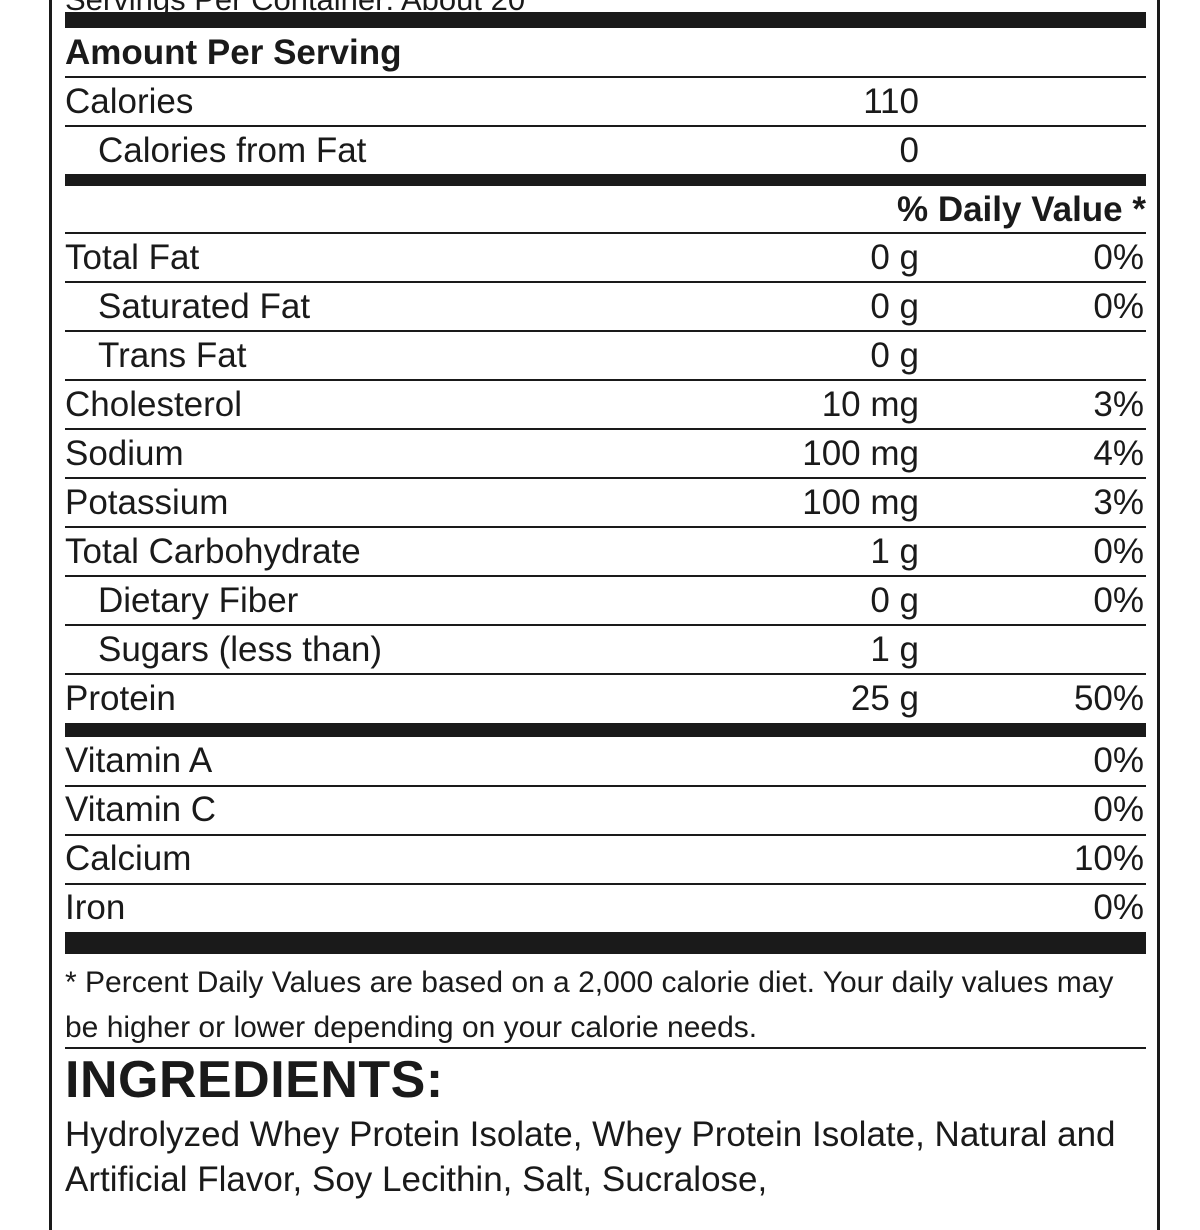 The height and width of the screenshot is (1230, 1200). I want to click on thick-divider-bottom, so click(605, 943).